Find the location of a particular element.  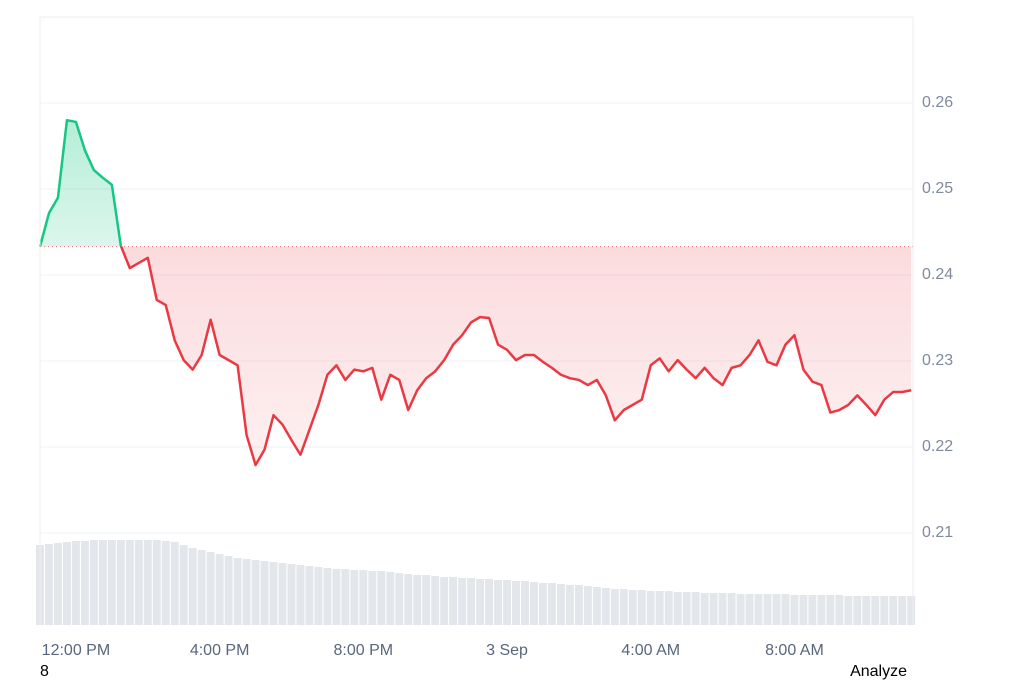

analyze-button: Analyze is located at coordinates (878, 671).